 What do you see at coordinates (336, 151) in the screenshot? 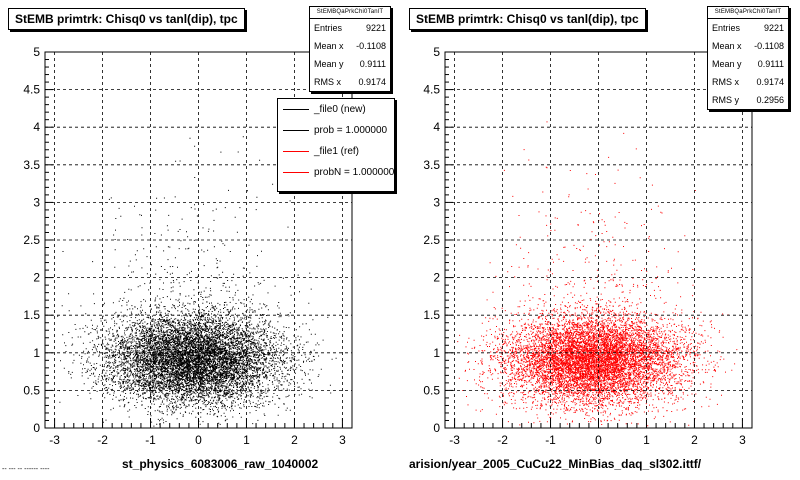
I see `legend-entry-file1: _file1 (ref)` at bounding box center [336, 151].